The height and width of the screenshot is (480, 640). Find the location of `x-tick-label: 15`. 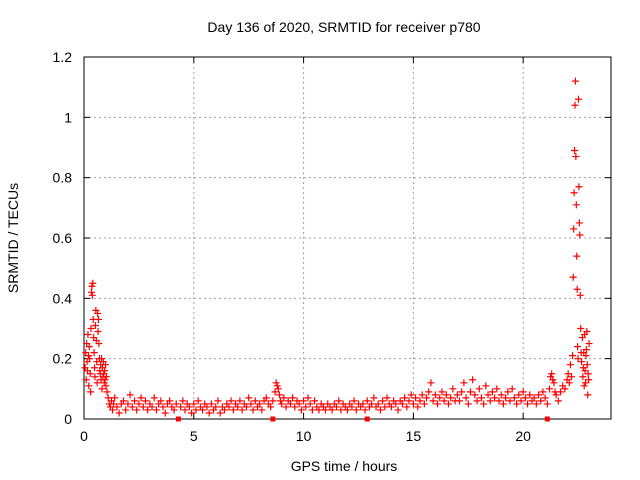

x-tick-label: 15 is located at coordinates (414, 436).